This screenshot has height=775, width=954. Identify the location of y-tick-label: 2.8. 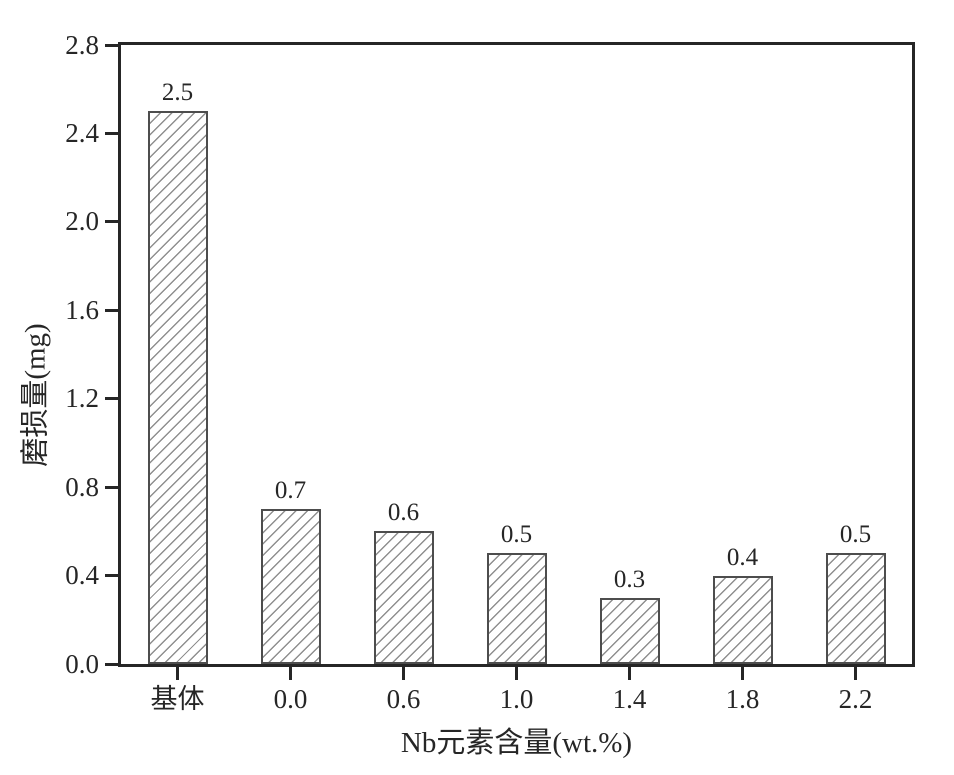
(82, 44).